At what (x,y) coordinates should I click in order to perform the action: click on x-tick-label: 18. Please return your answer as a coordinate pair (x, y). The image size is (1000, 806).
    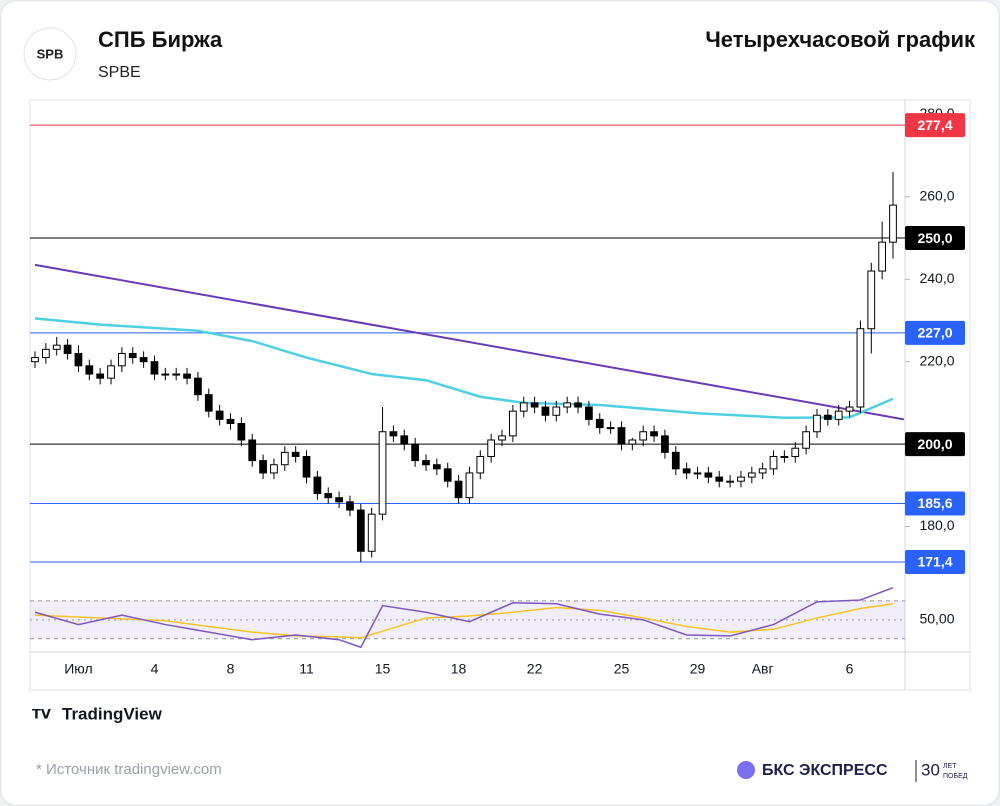
    Looking at the image, I should click on (459, 669).